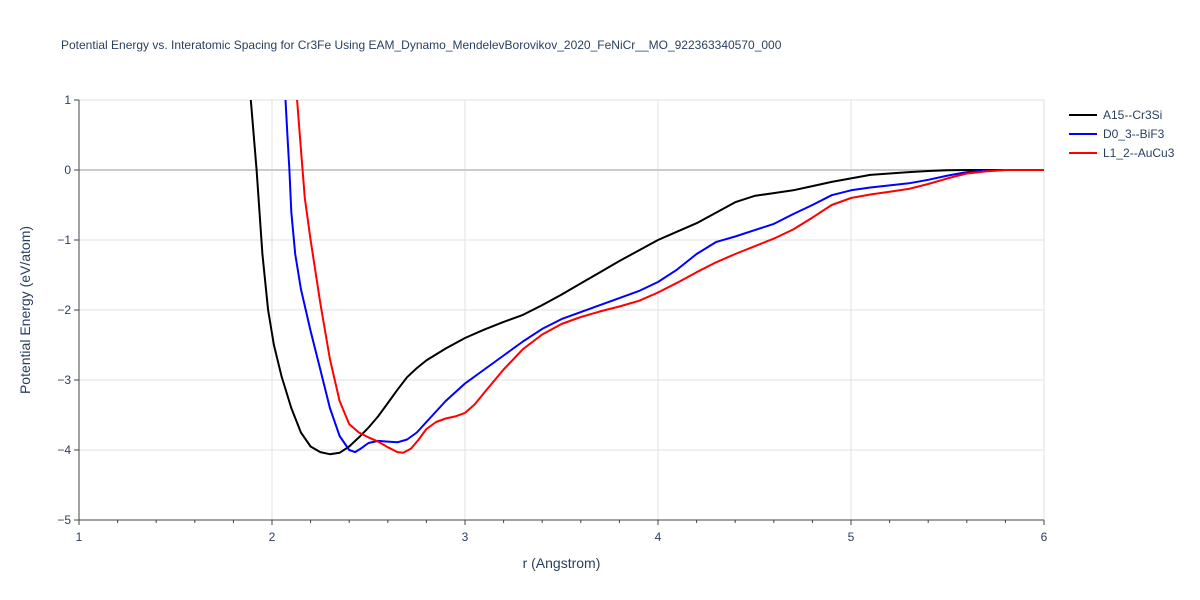 This screenshot has width=1200, height=600. What do you see at coordinates (25, 310) in the screenshot?
I see `y-axis-title: Potential Energy (eV/atom)` at bounding box center [25, 310].